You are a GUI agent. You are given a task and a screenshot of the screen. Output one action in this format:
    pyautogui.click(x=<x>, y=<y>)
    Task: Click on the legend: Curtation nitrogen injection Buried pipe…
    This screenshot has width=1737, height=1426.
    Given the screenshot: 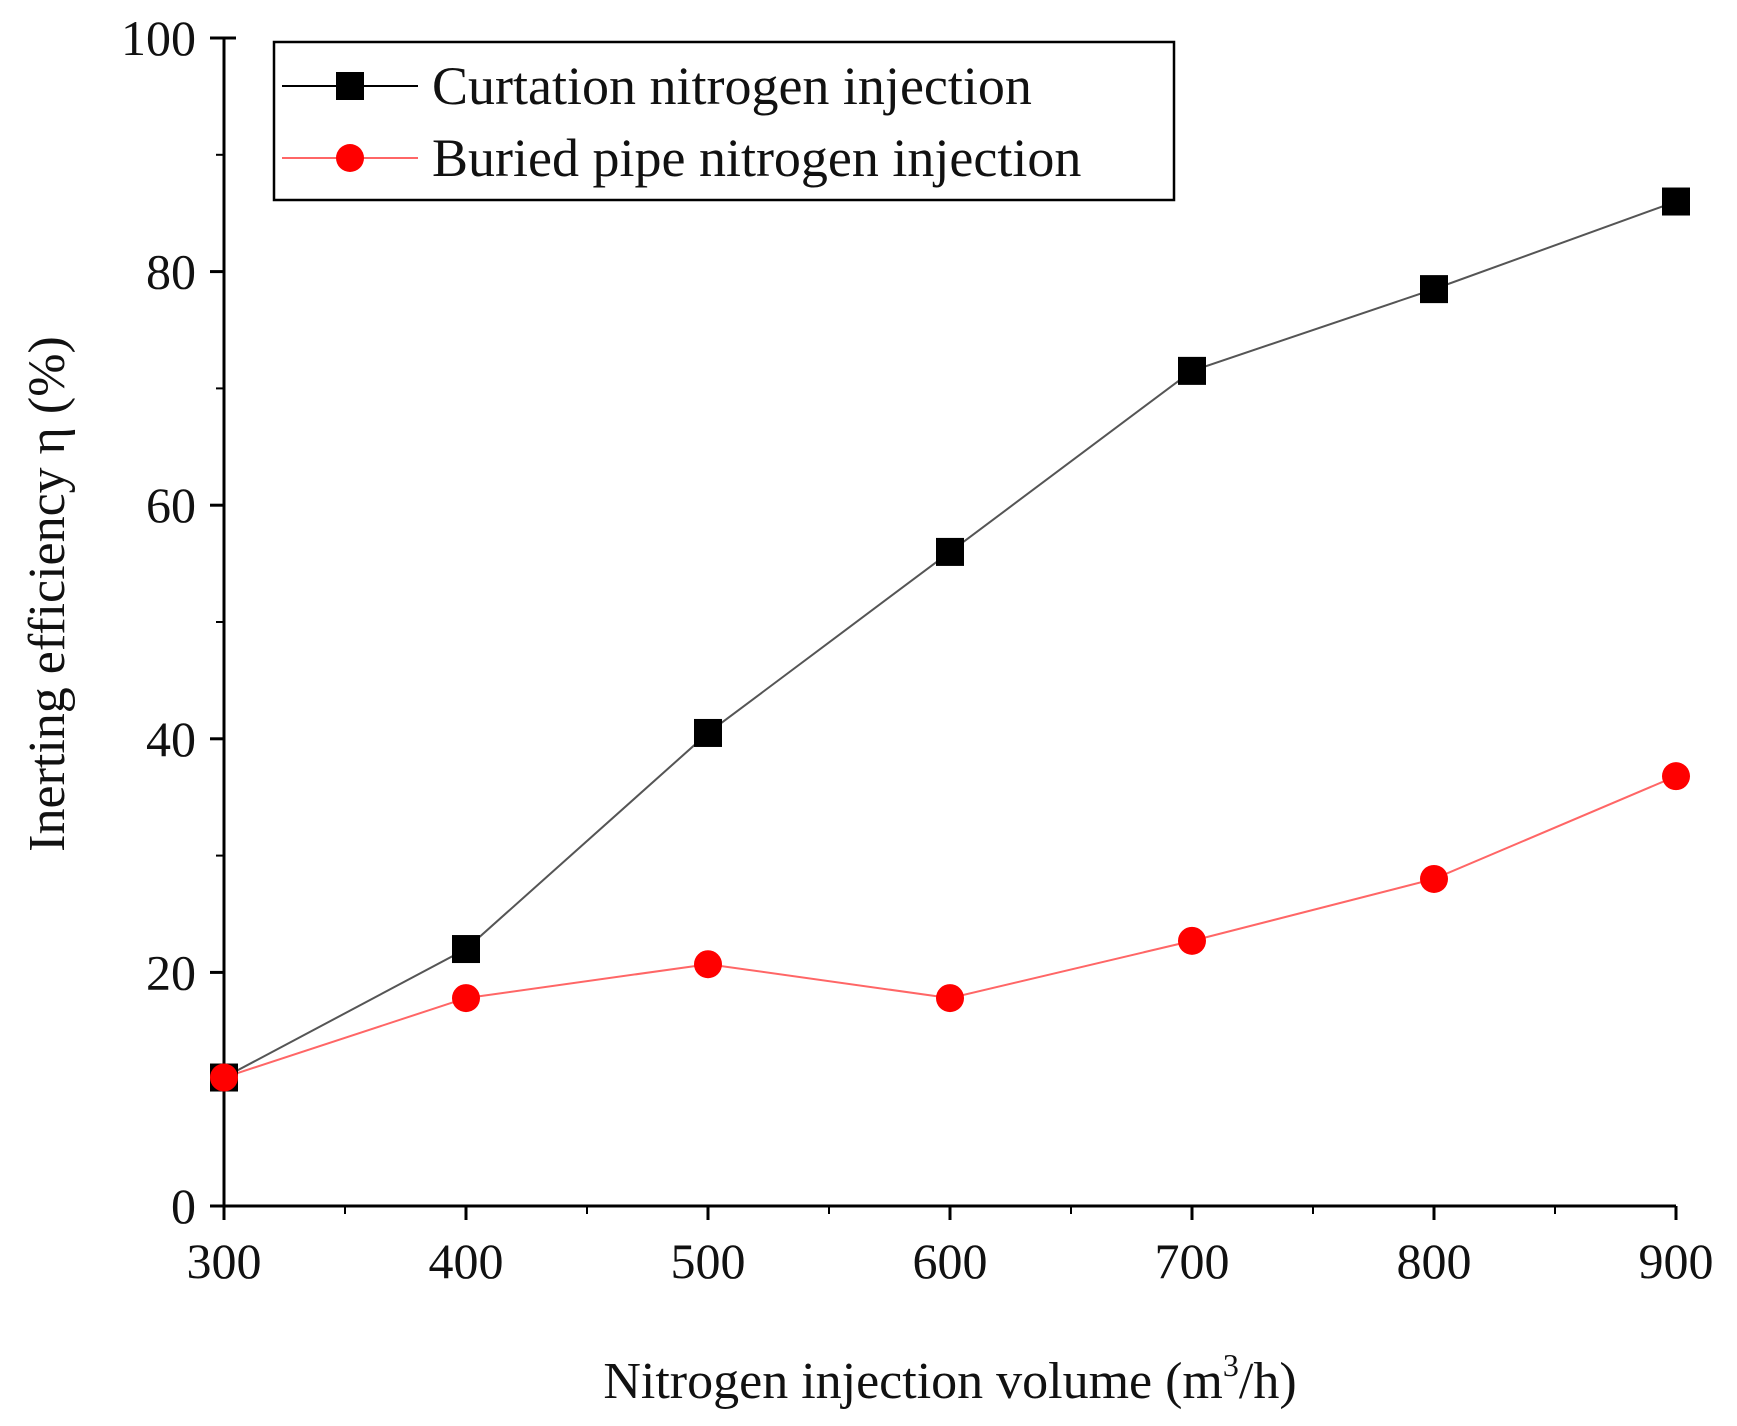 What is the action you would take?
    pyautogui.click(x=724, y=121)
    